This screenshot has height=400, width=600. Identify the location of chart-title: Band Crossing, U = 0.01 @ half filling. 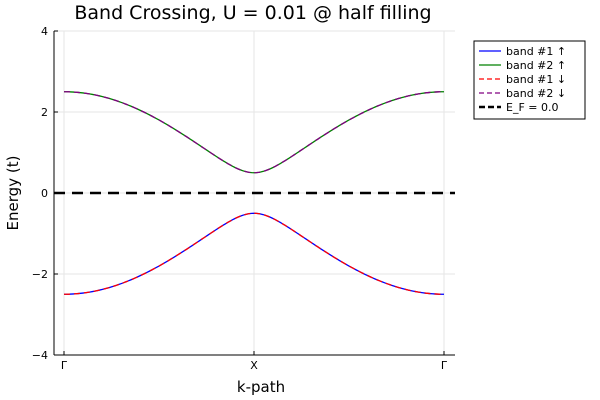
(252, 13).